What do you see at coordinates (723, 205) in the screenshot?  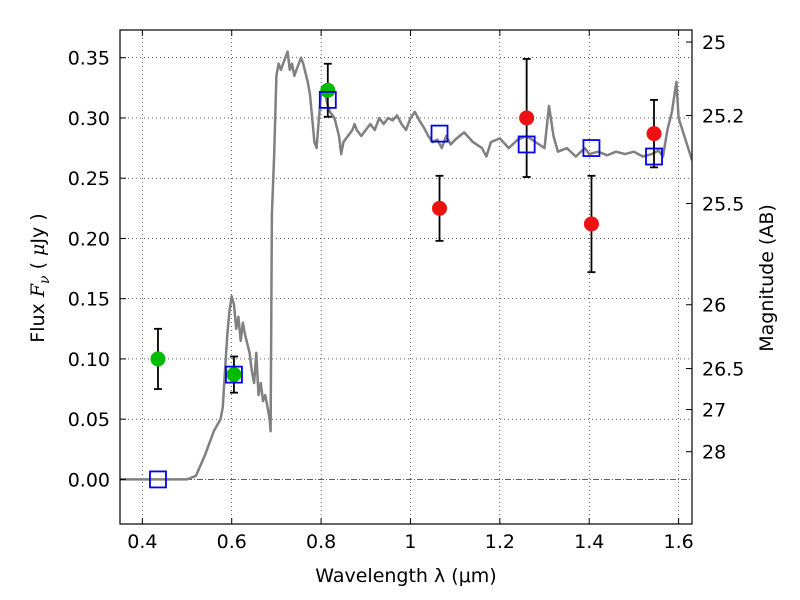 I see `right-tick-label: 25.5` at bounding box center [723, 205].